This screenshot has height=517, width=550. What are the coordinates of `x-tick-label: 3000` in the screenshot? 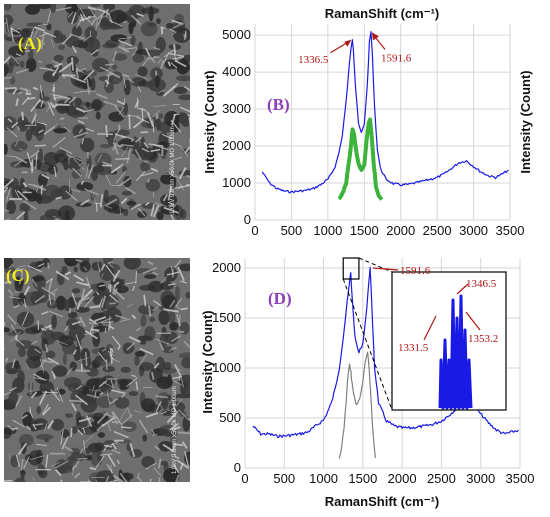 It's located at (480, 478).